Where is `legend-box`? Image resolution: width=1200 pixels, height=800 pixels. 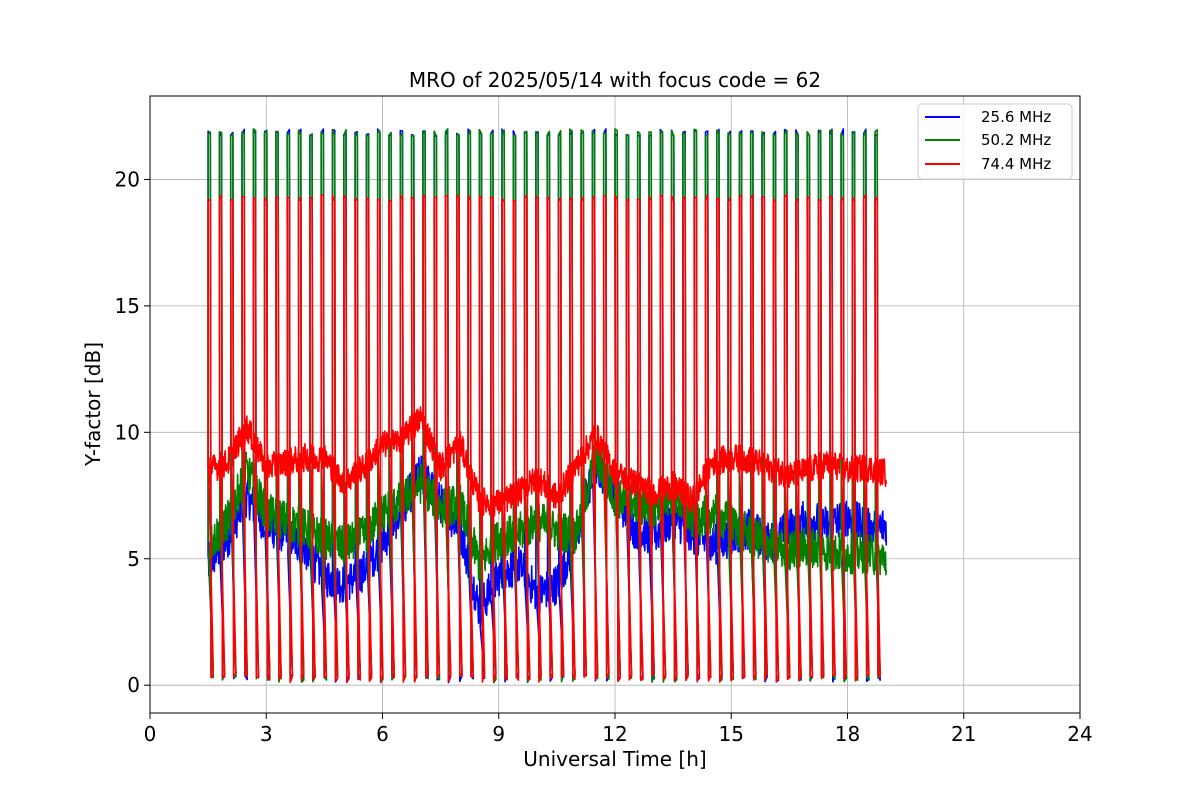
legend-box is located at coordinates (995, 141).